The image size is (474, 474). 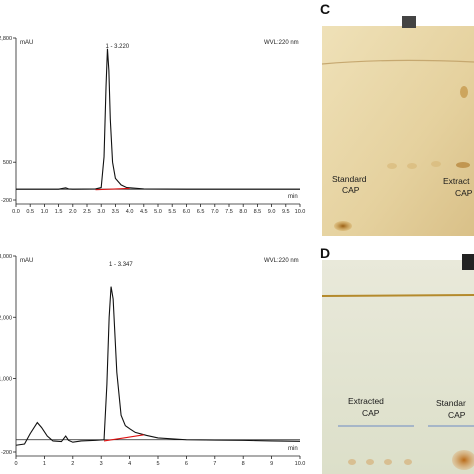 I want to click on x-tick-label: 5.0, so click(x=158, y=212).